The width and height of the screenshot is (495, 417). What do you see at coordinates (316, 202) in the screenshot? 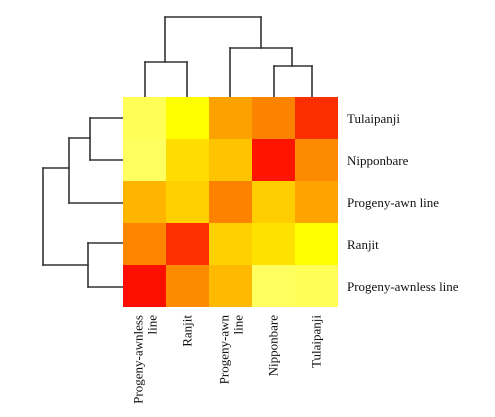
I see `heatmap-cell-progeny-awn-line-x-tulaipanji` at bounding box center [316, 202].